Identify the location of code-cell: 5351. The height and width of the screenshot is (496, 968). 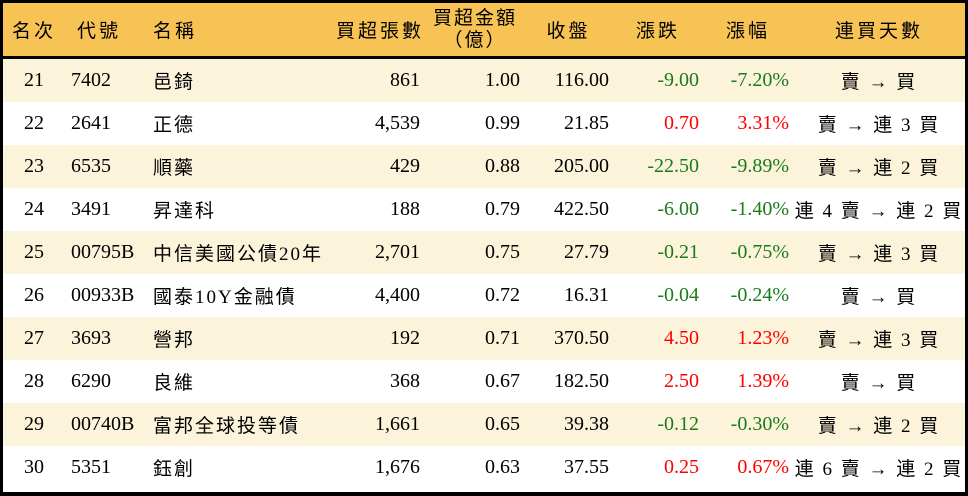
(91, 467).